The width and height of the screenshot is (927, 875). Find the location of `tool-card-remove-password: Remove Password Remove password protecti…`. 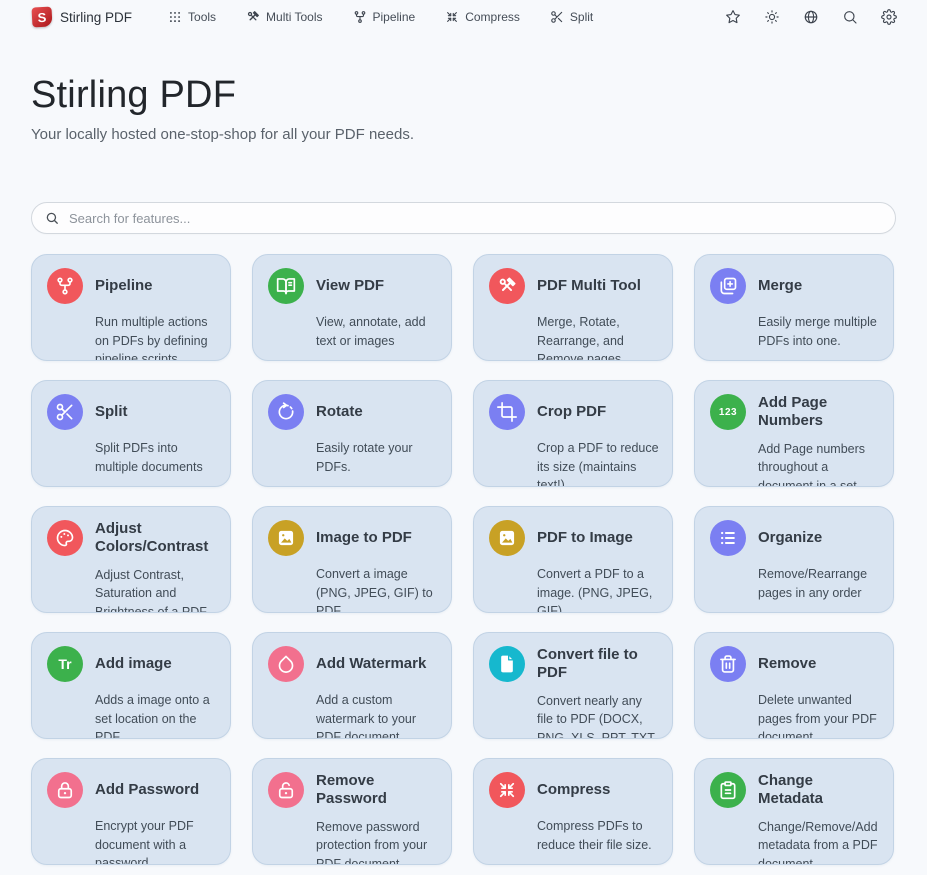

tool-card-remove-password: Remove Password Remove password protecti… is located at coordinates (352, 811).